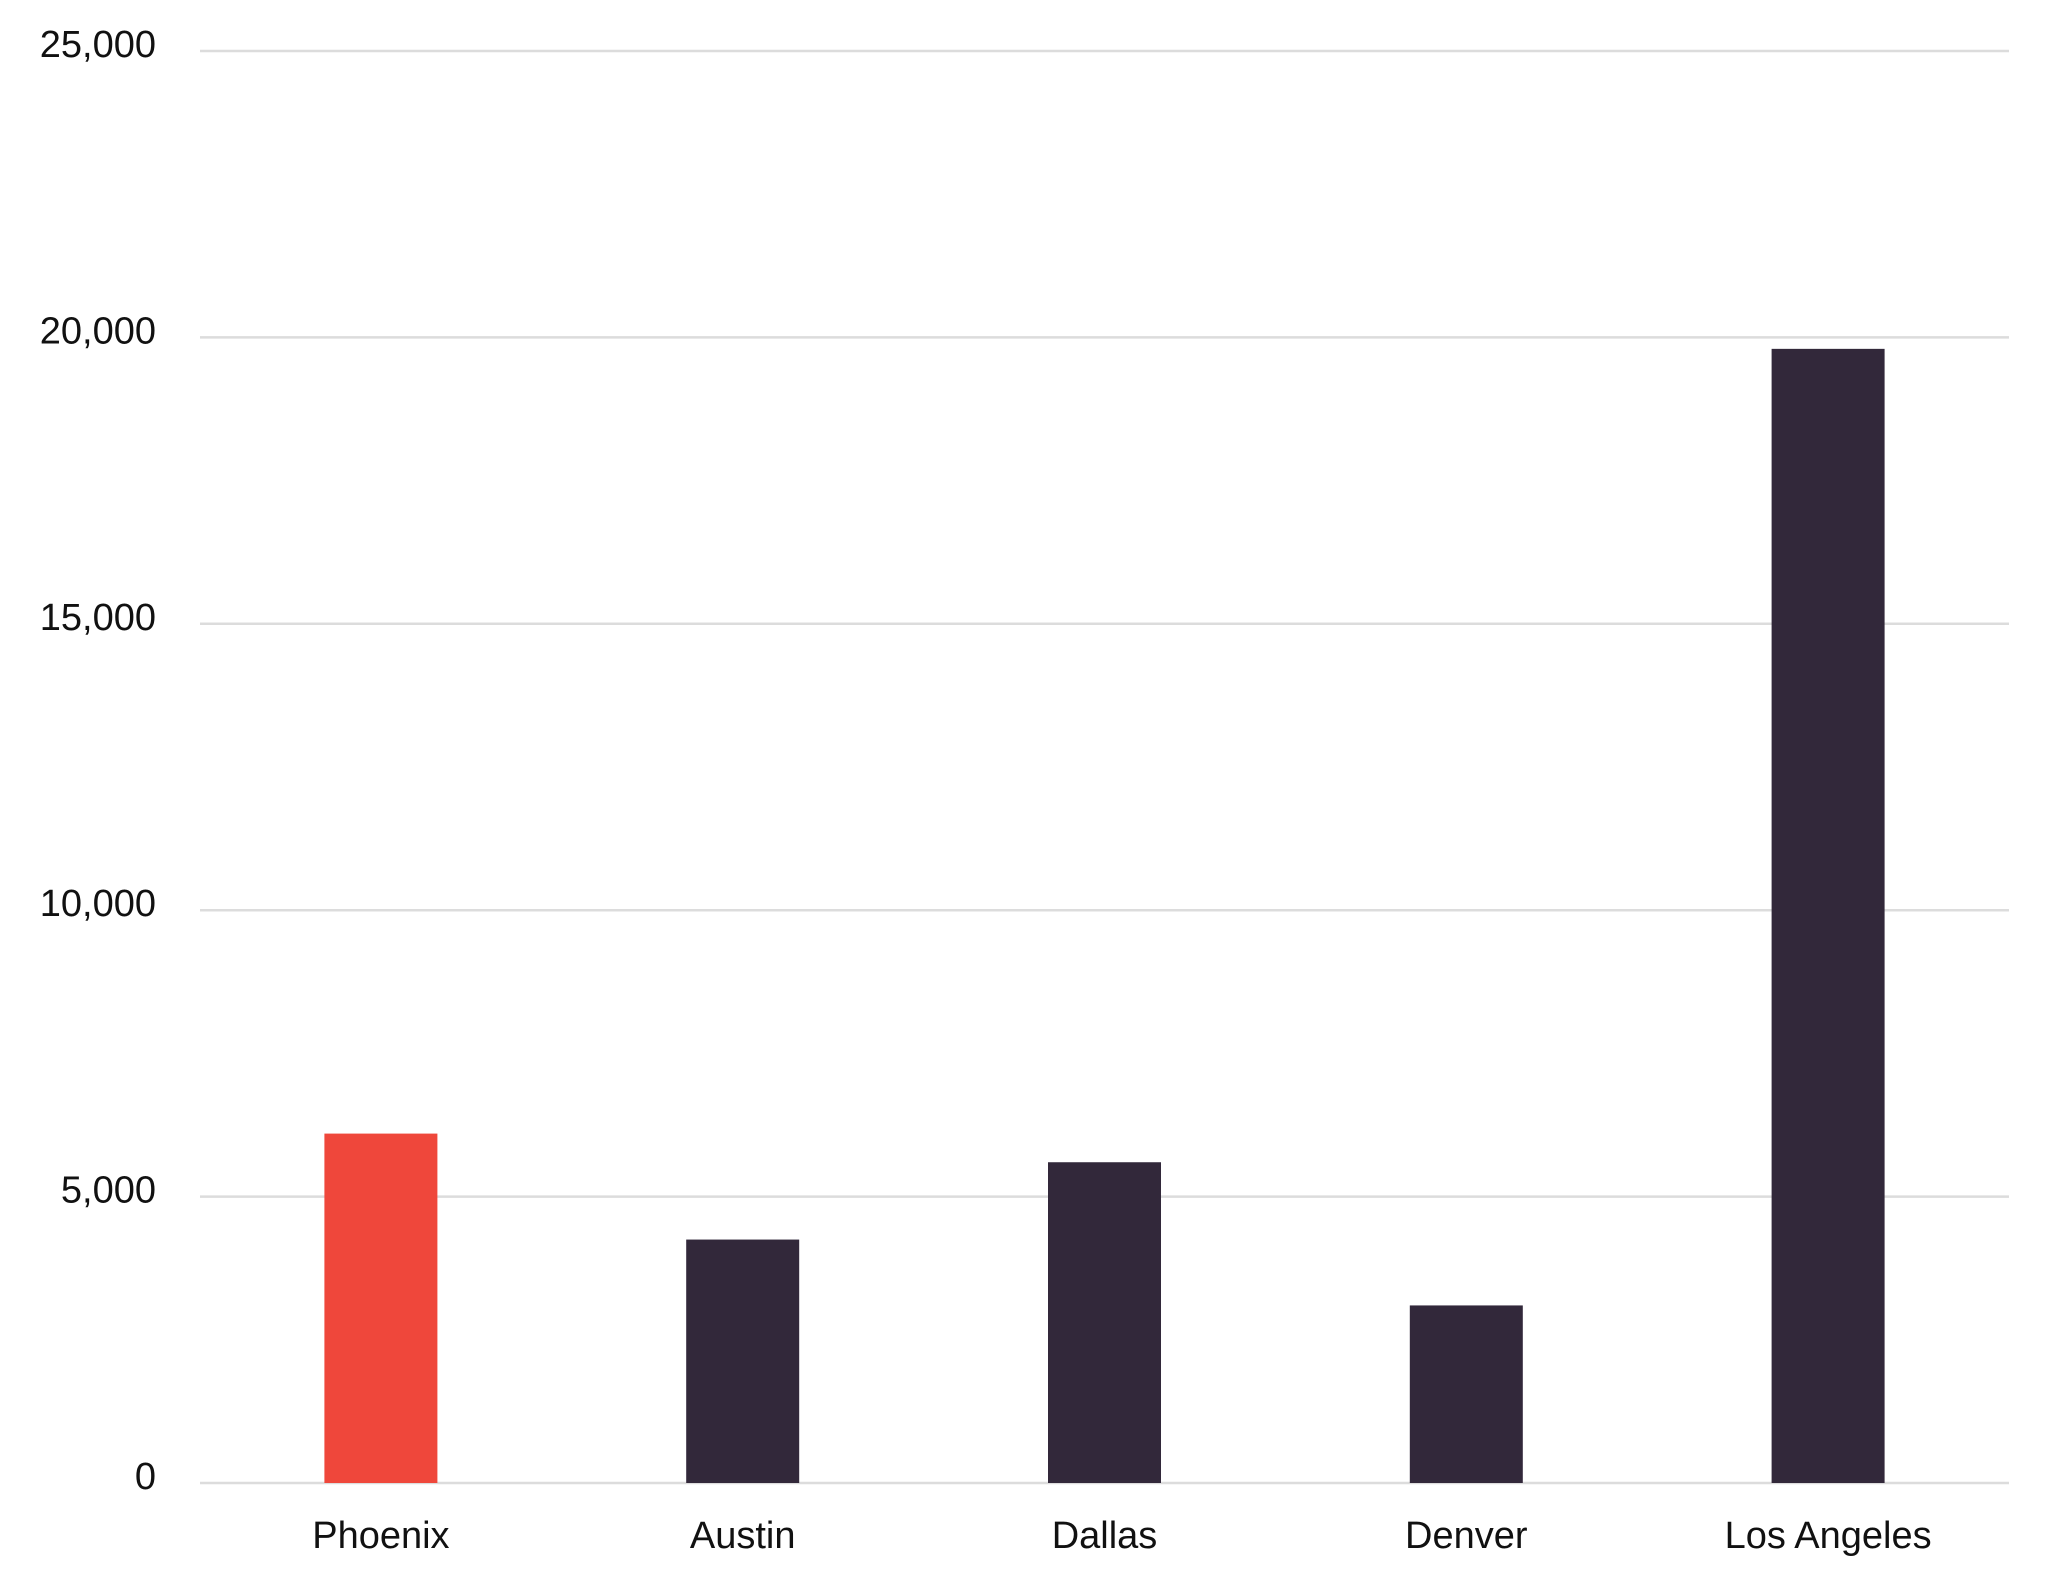 This screenshot has width=2048, height=1589. Describe the element at coordinates (743, 1536) in the screenshot. I see `x-tick-label: Austin` at that location.